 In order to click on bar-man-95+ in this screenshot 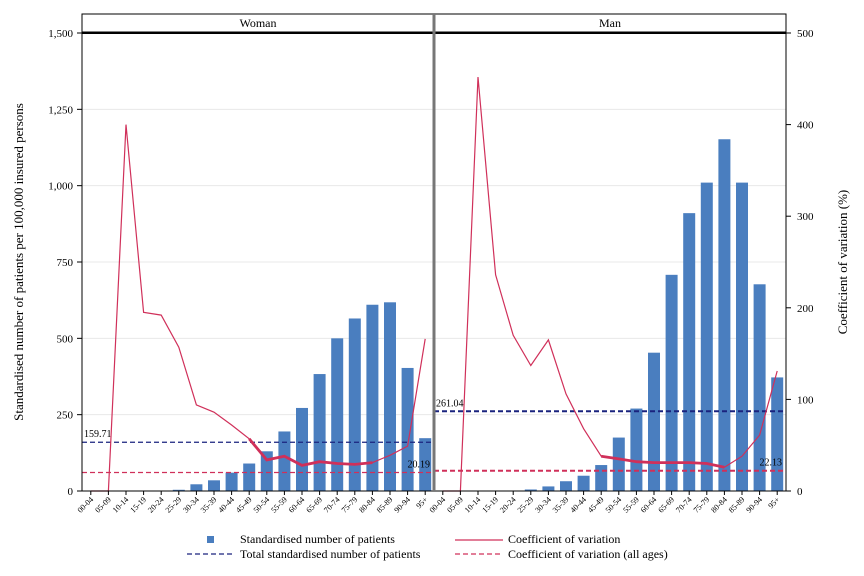, I will do `click(777, 434)`.